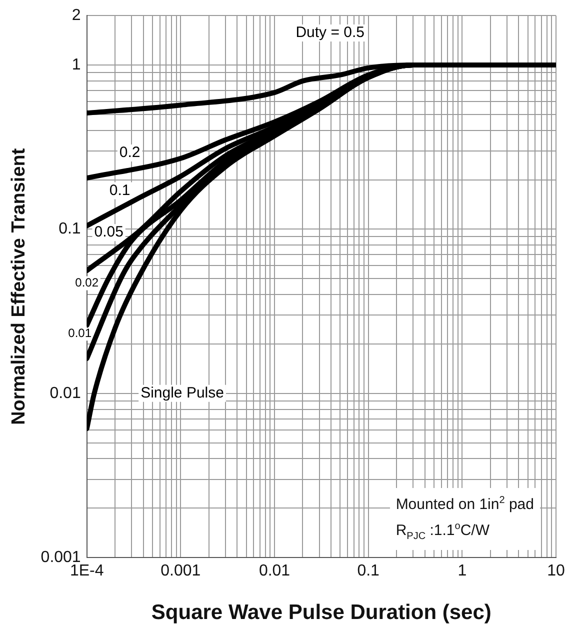 This screenshot has height=640, width=580. What do you see at coordinates (321, 612) in the screenshot?
I see `x-axis-title: Square Wave Pulse Duration (sec)` at bounding box center [321, 612].